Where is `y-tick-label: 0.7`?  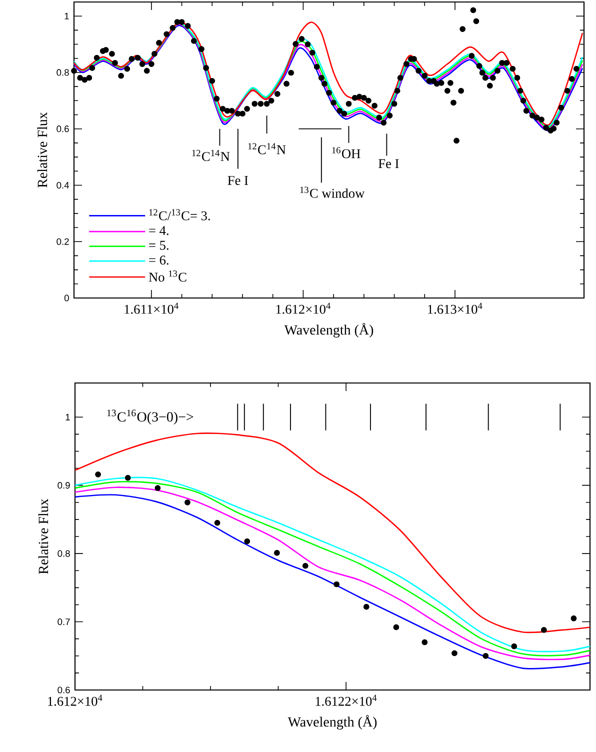
y-tick-label: 0.7 is located at coordinates (64, 622).